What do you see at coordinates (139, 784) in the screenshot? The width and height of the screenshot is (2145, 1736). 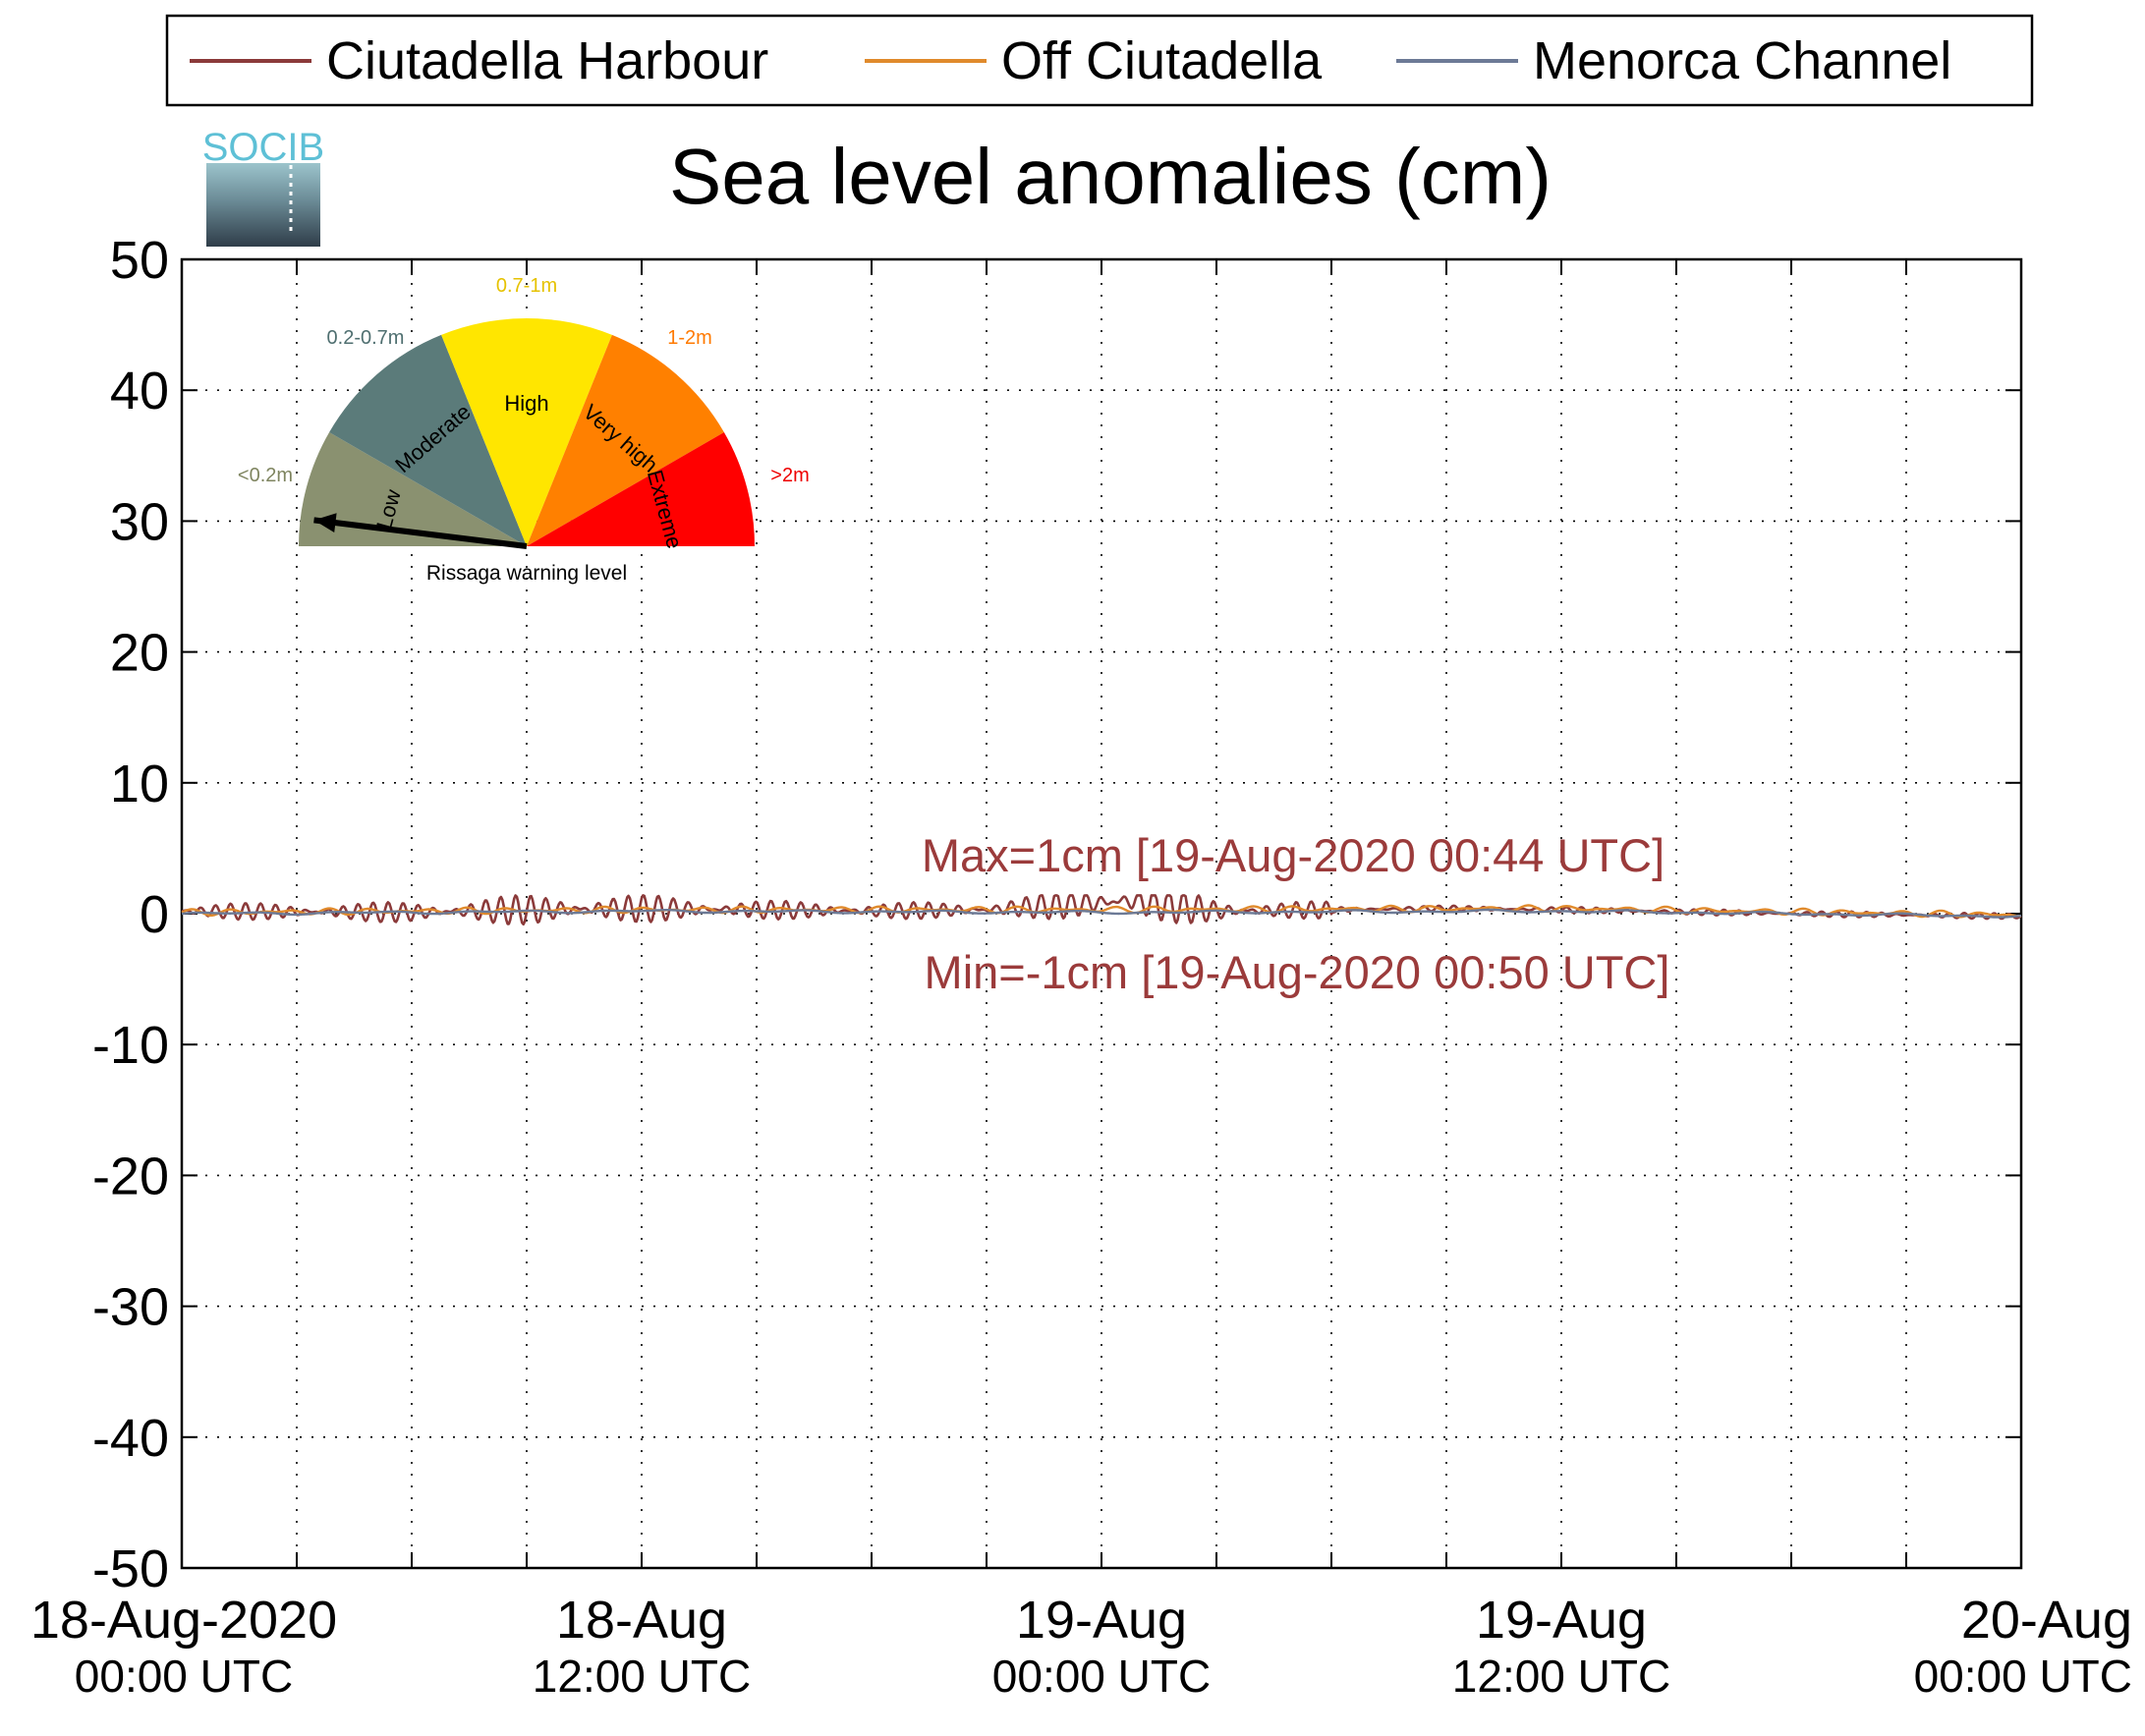 I see `y-tick-label: 10` at bounding box center [139, 784].